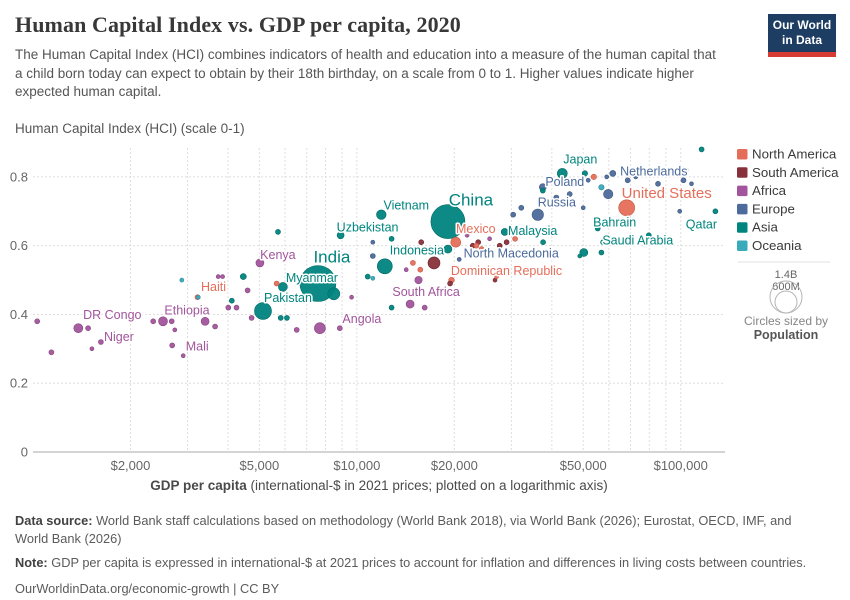 The image size is (850, 600). I want to click on data-point-vietnam, so click(381, 214).